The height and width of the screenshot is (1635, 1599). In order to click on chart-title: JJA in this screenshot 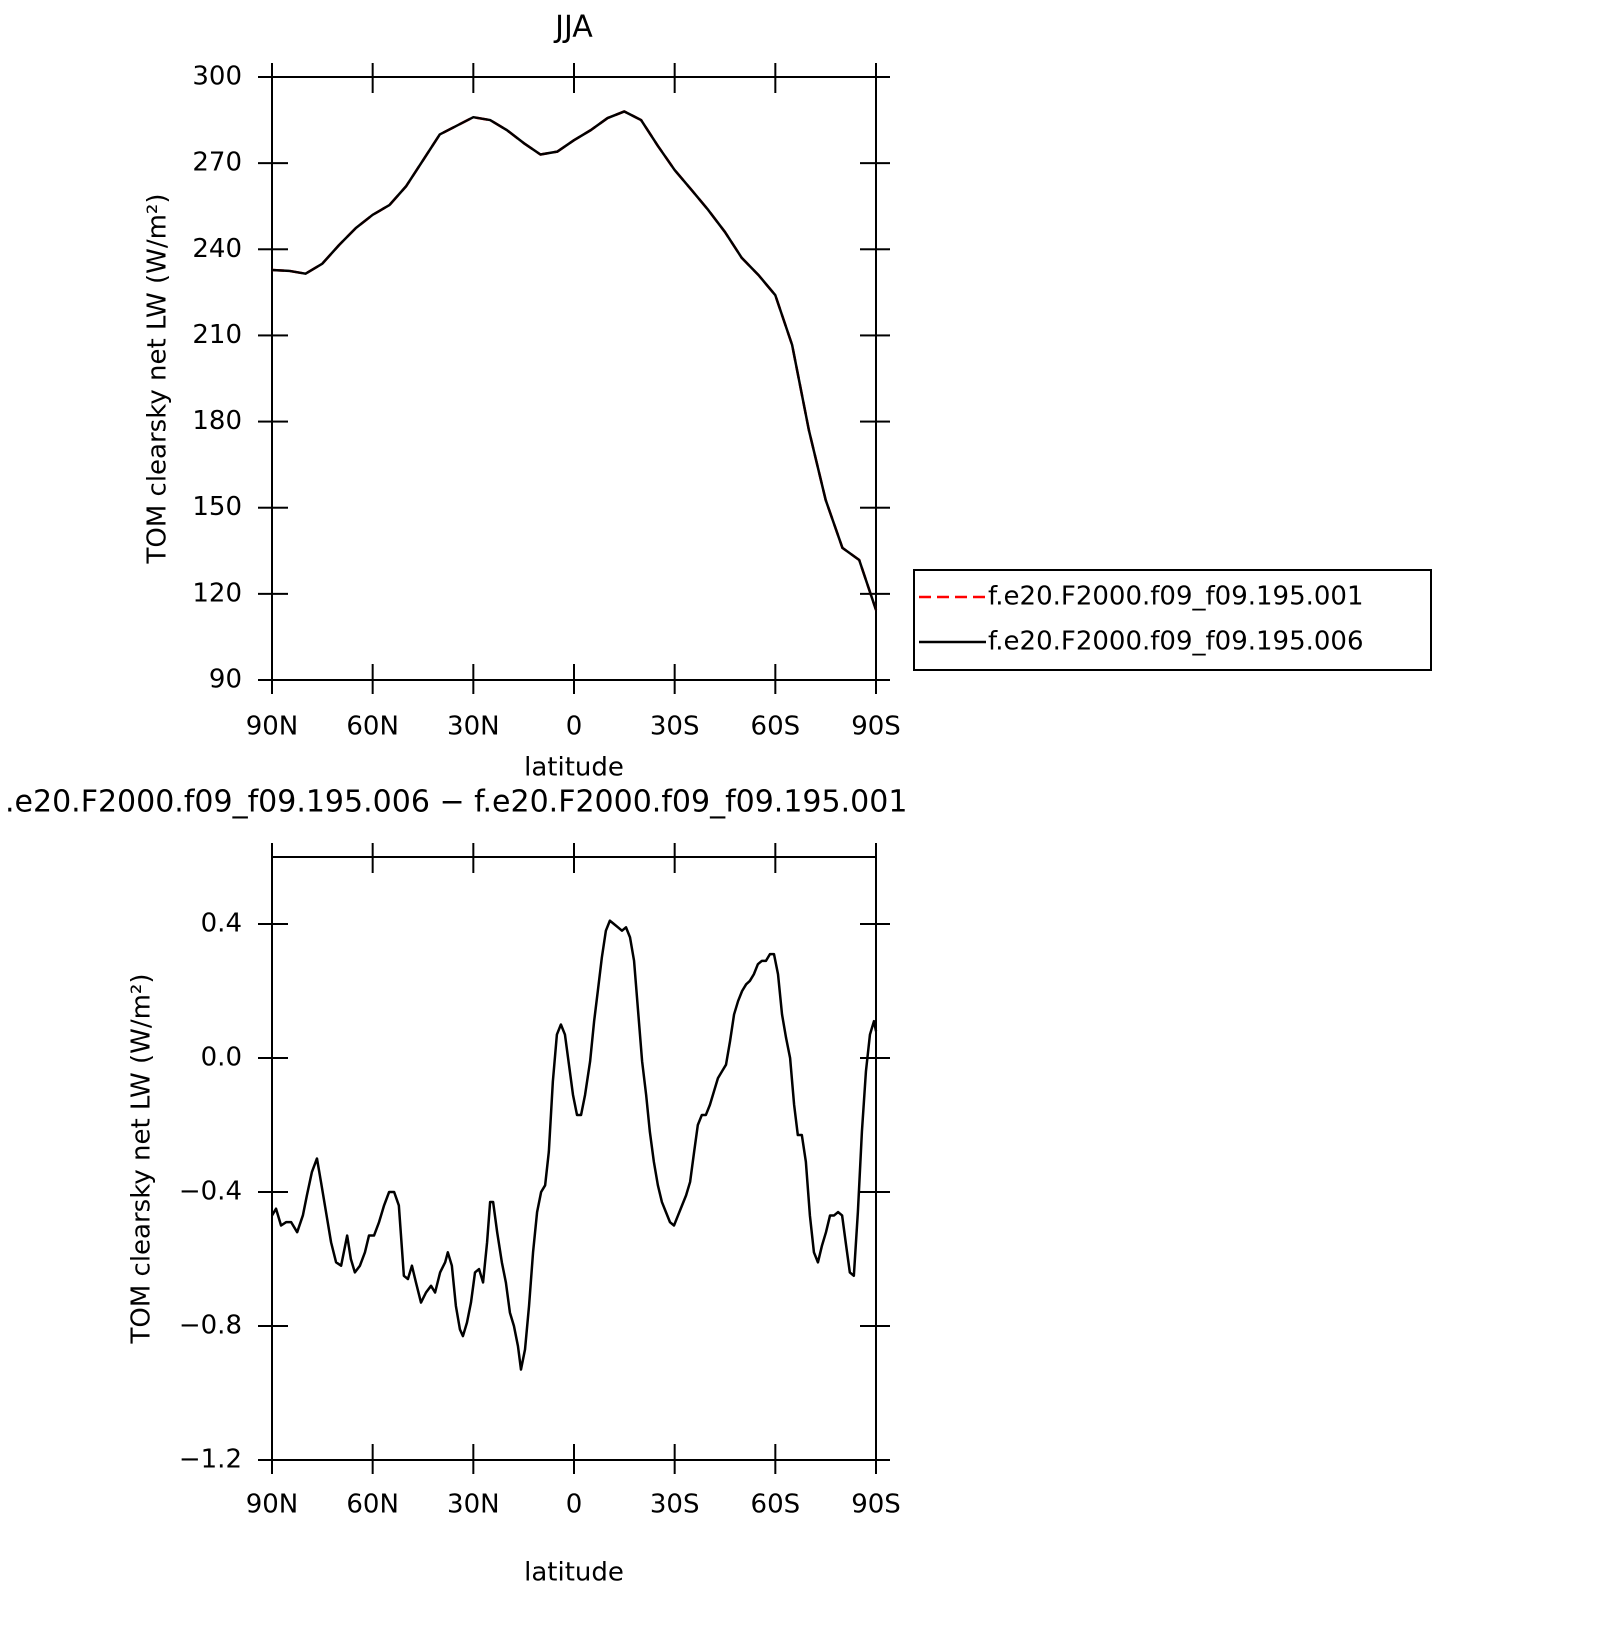, I will do `click(573, 27)`.